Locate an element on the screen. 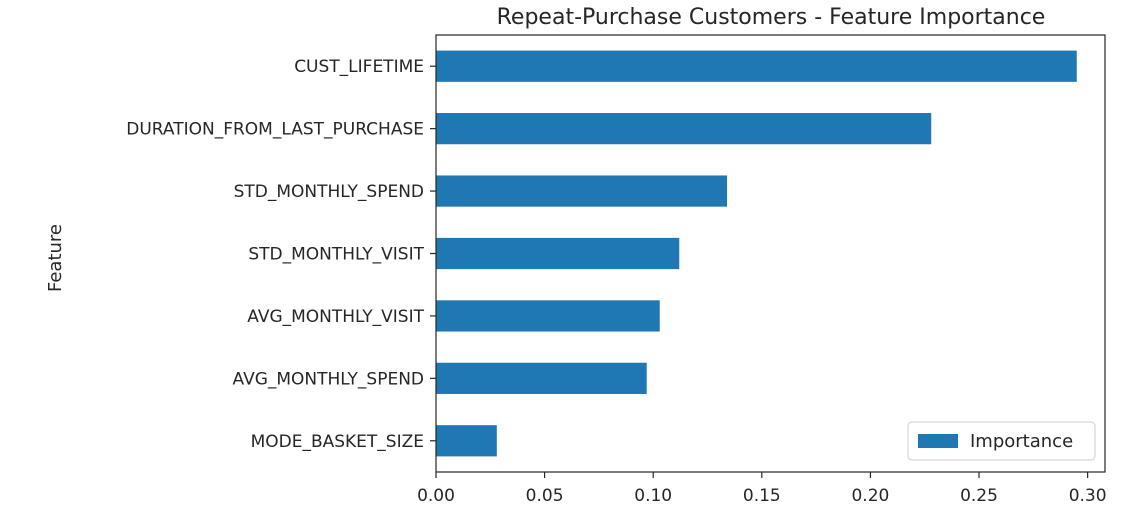 The image size is (1126, 514). x-tick-label: 0.05 is located at coordinates (545, 496).